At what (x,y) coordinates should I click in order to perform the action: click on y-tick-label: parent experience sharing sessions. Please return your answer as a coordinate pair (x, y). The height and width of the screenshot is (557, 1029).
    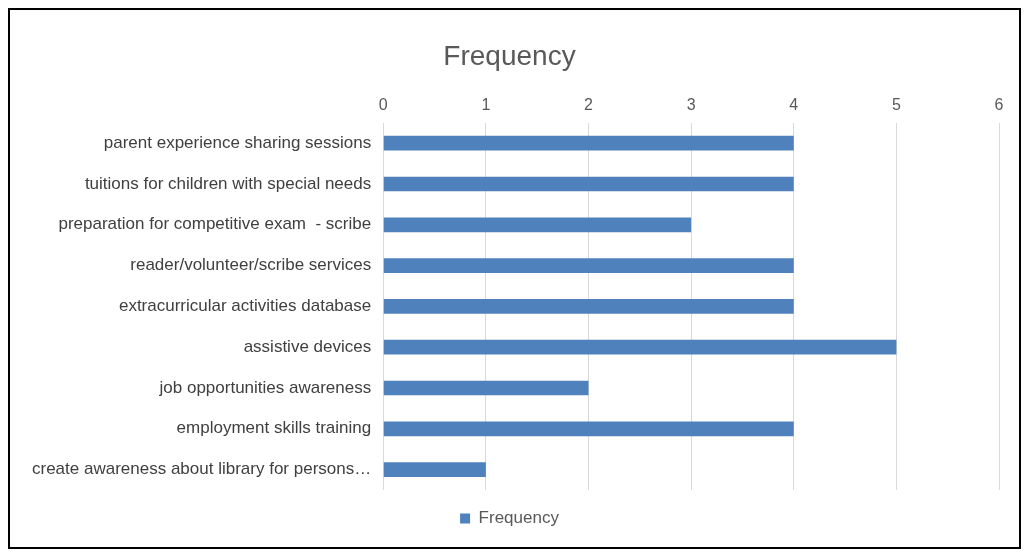
    Looking at the image, I should click on (237, 142).